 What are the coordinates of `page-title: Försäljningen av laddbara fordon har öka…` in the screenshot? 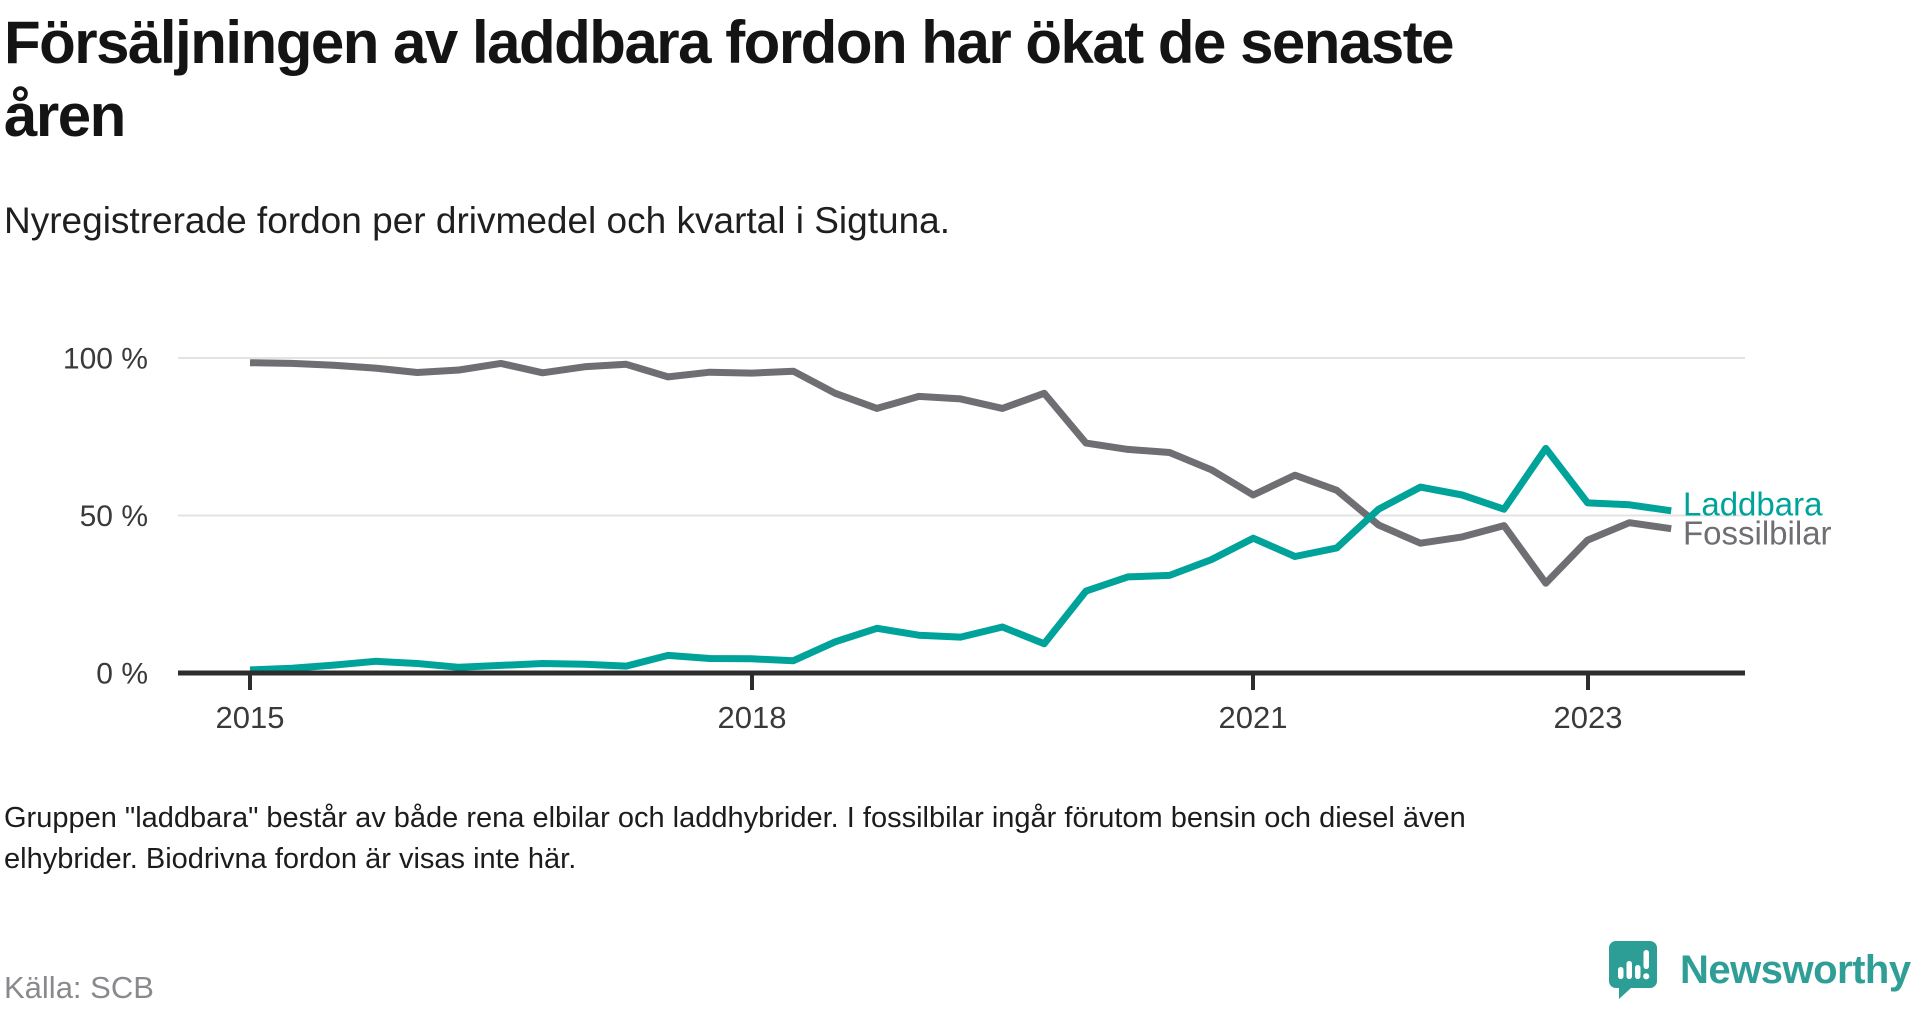 It's located at (729, 79).